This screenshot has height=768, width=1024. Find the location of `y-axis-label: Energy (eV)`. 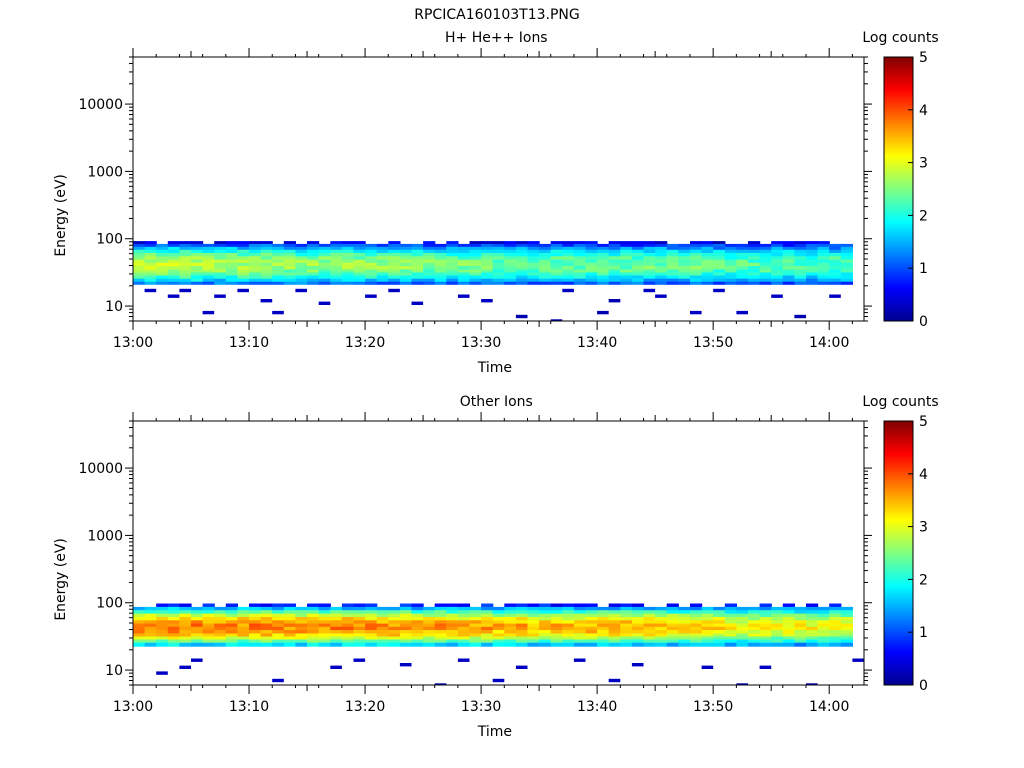

y-axis-label: Energy (eV) is located at coordinates (61, 215).